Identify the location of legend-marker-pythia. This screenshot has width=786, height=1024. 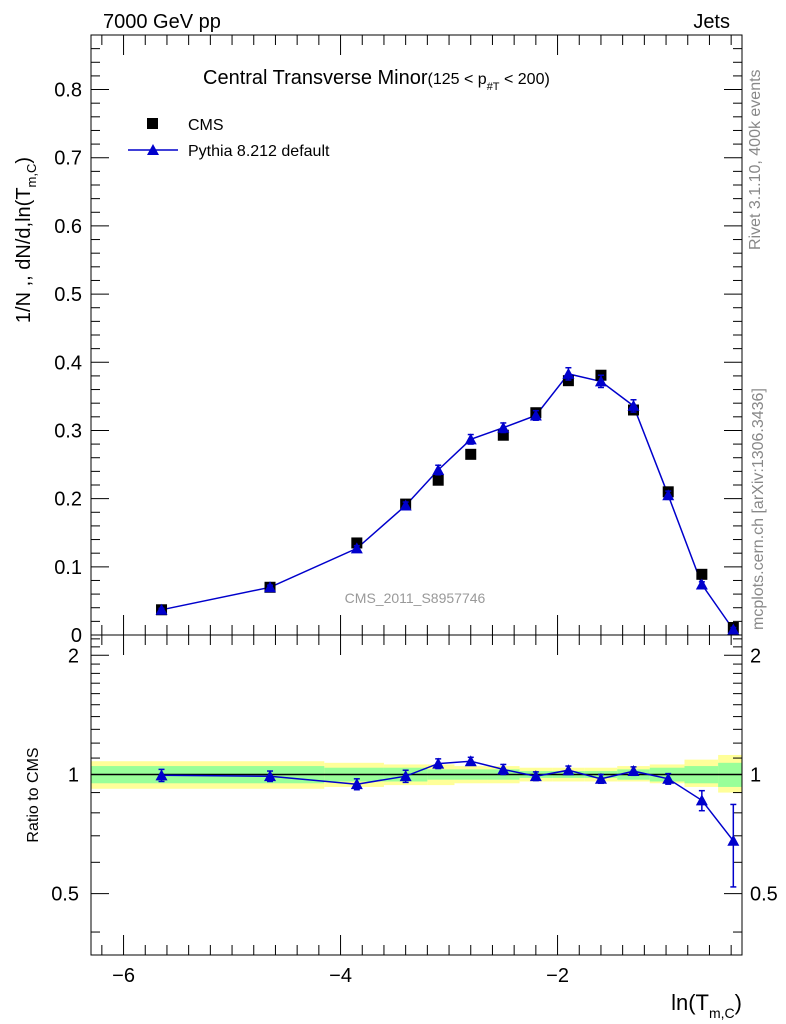
(153, 149).